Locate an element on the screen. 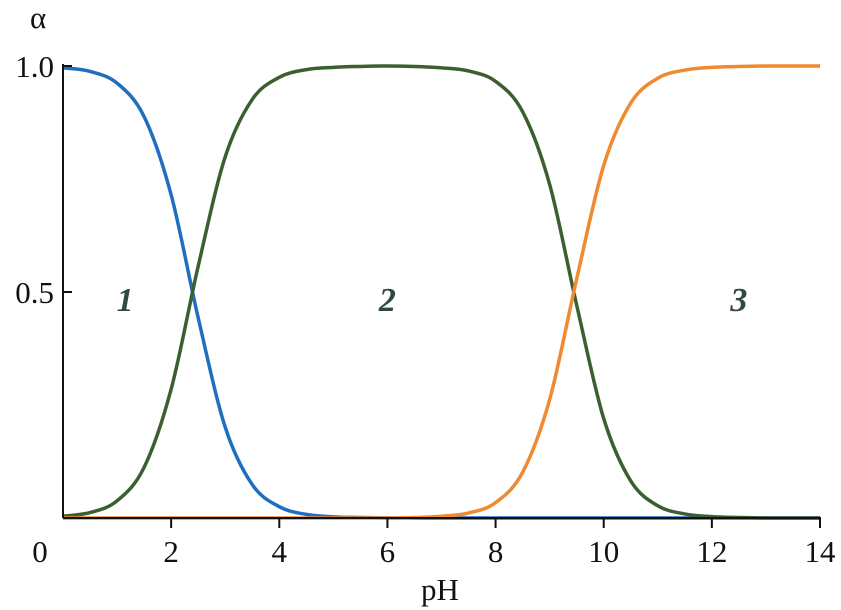  x-tick-label: 0 is located at coordinates (40, 551).